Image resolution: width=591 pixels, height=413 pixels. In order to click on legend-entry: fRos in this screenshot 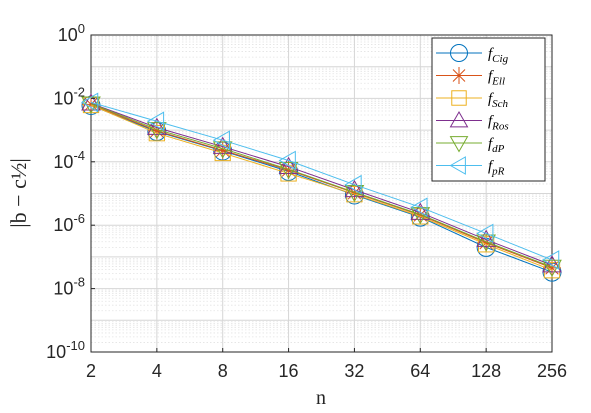, I will do `click(498, 123)`.